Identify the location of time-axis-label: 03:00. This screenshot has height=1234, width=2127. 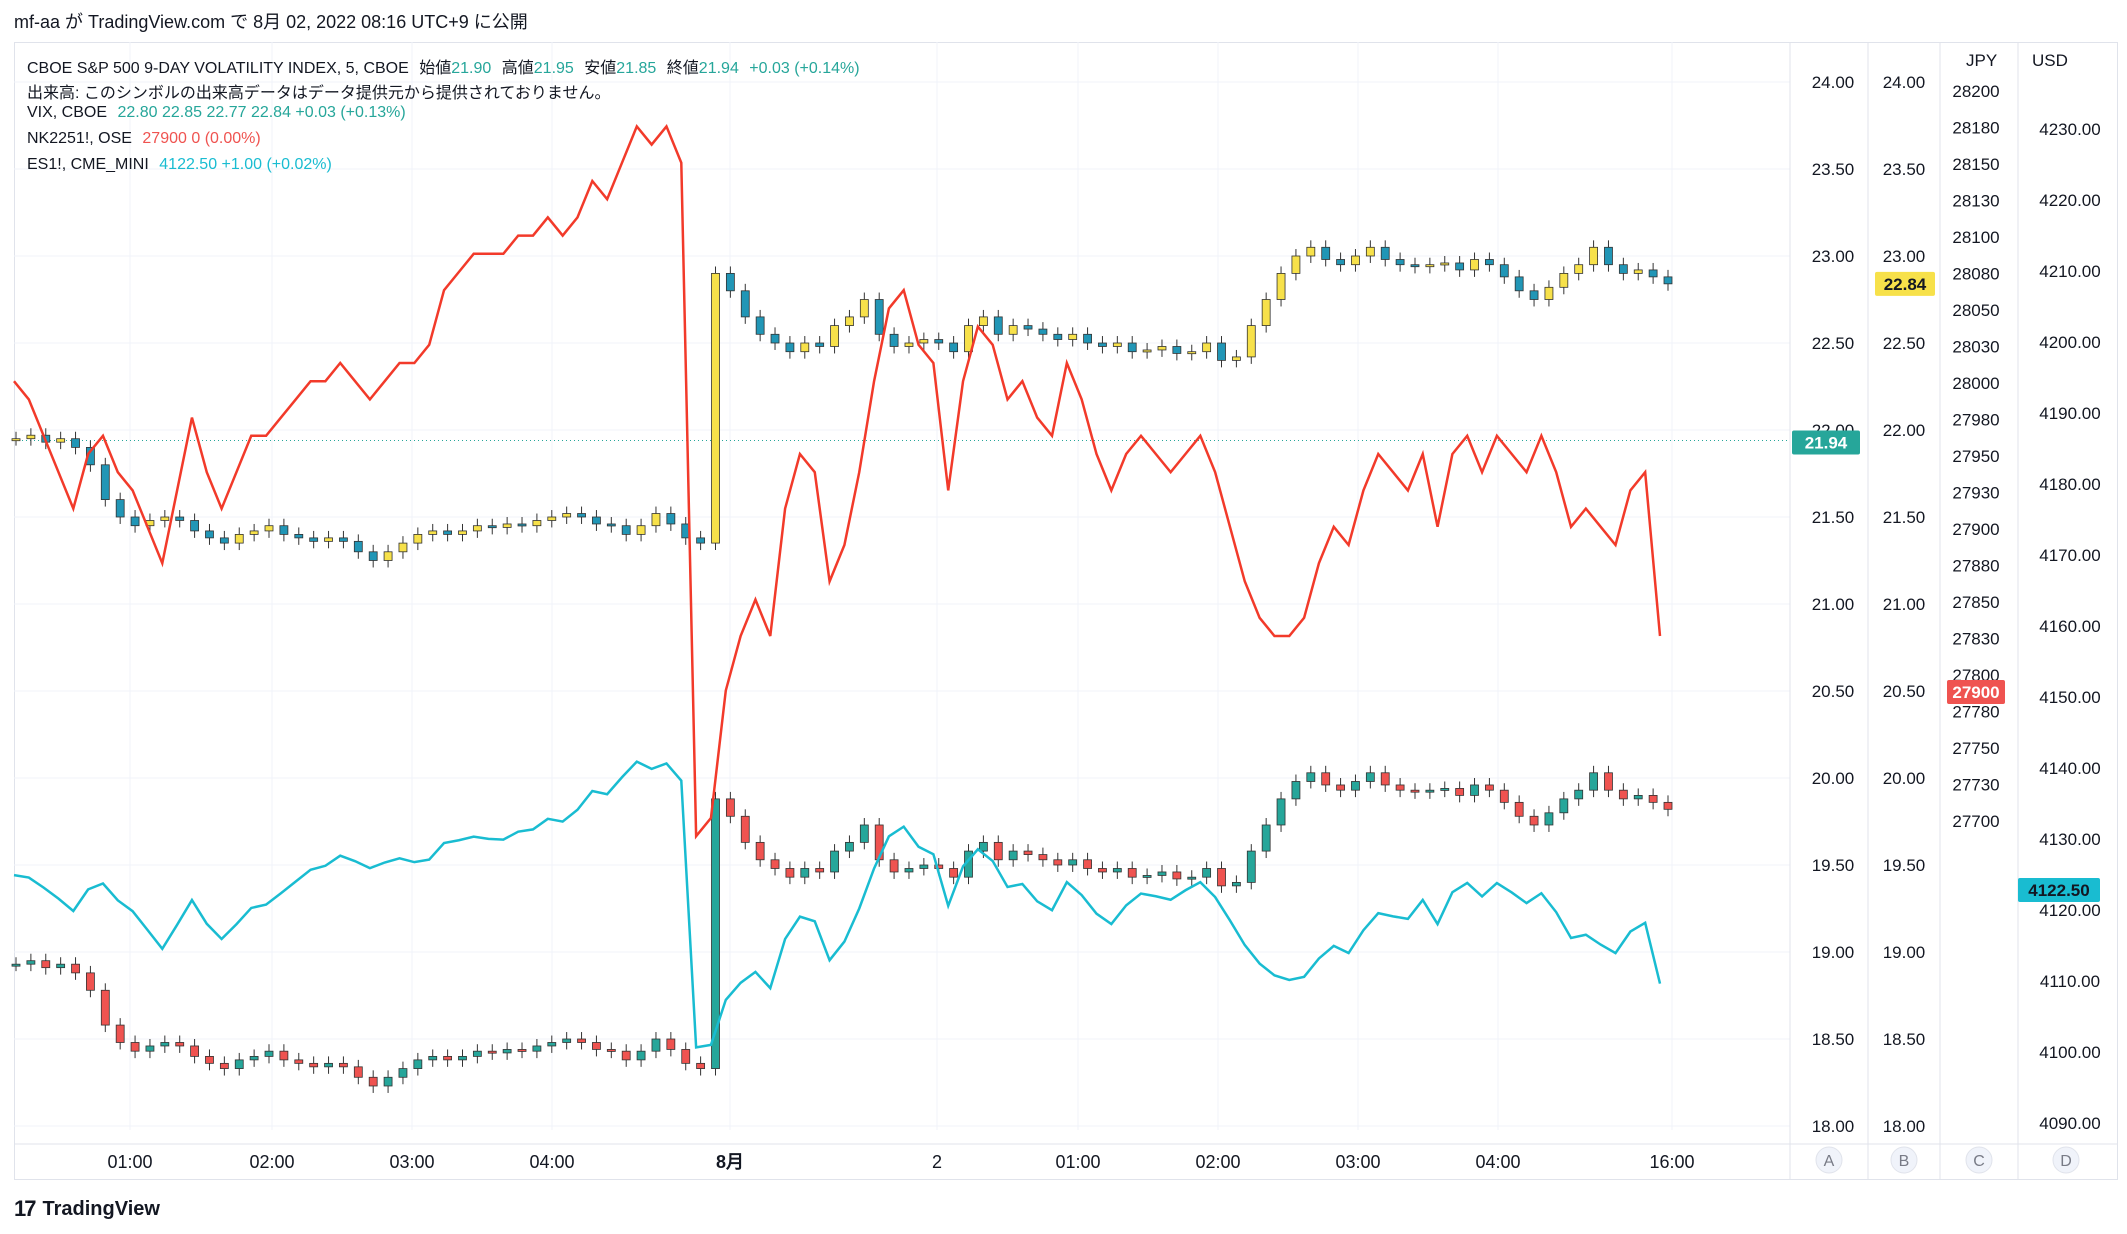
(411, 1162).